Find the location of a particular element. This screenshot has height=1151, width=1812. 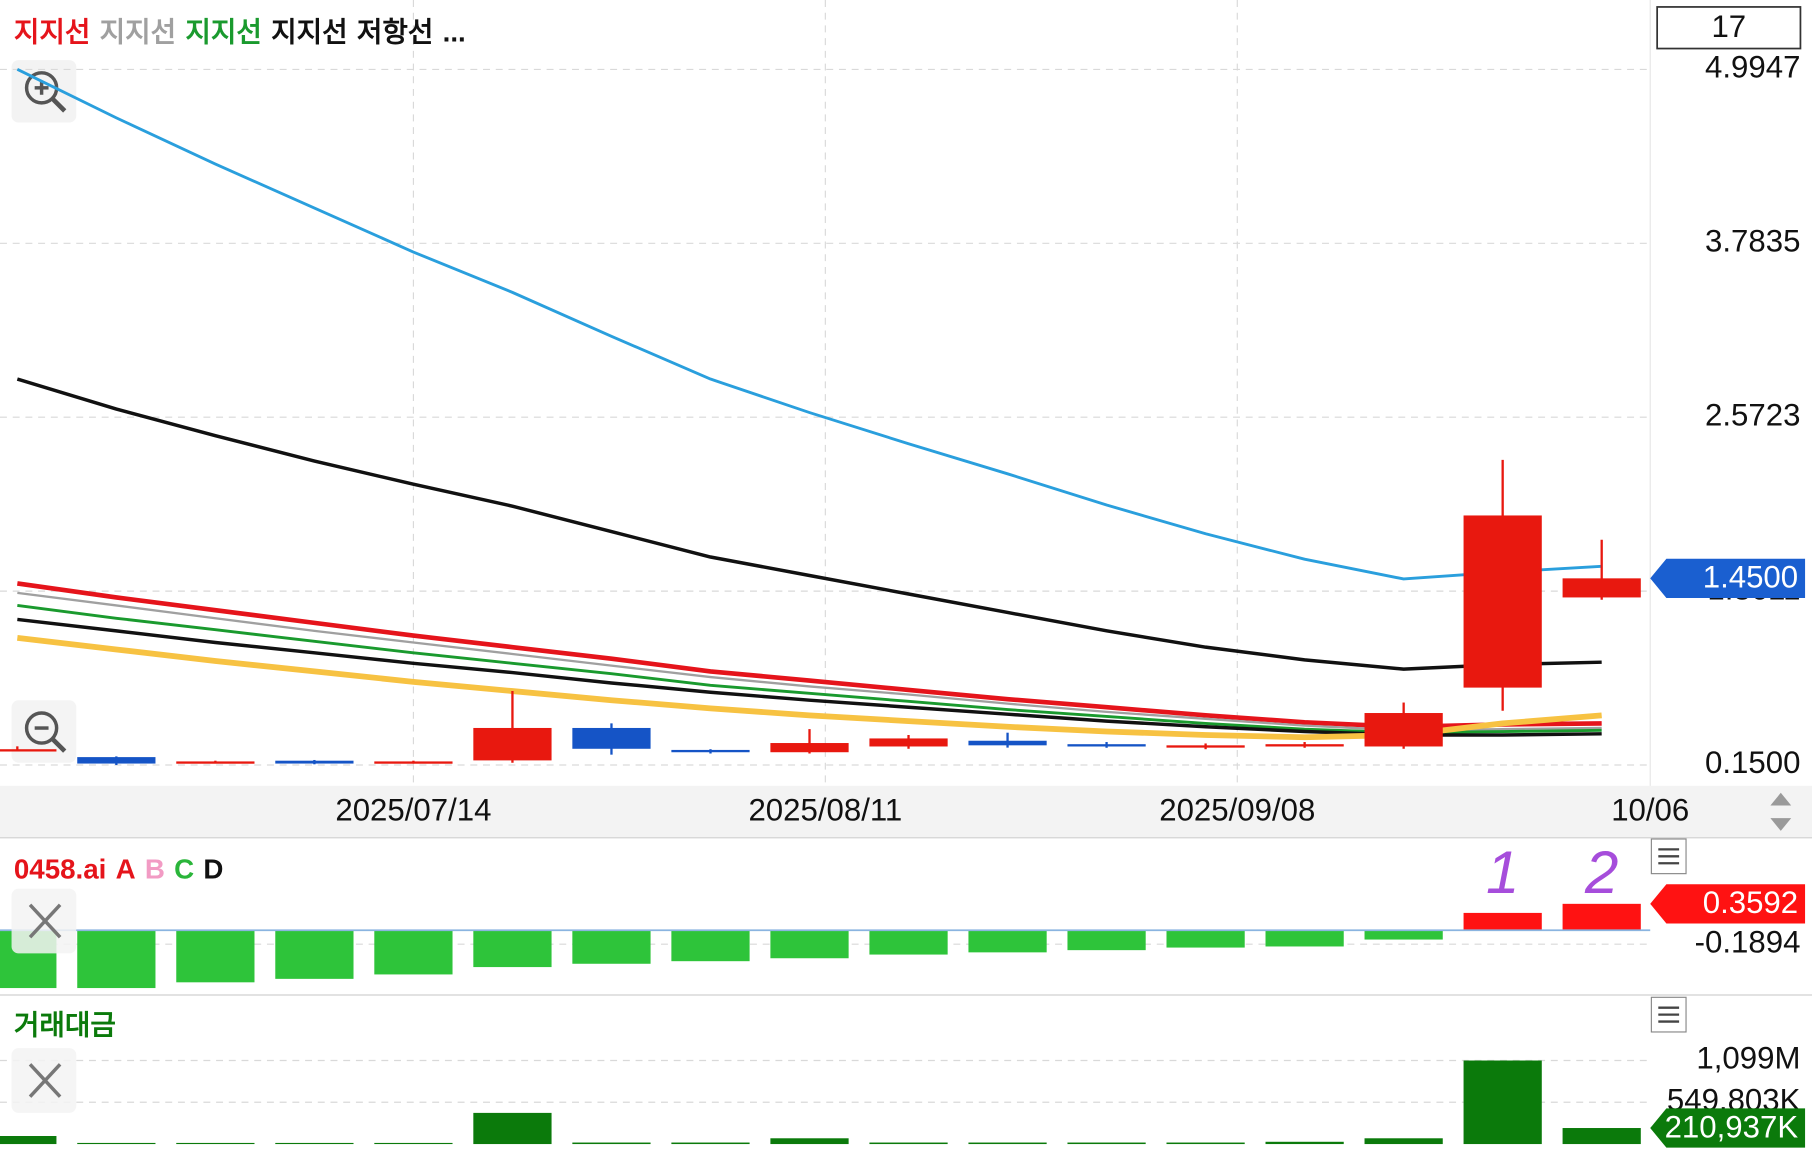

value-tag-label: 0.3592 is located at coordinates (1750, 902).